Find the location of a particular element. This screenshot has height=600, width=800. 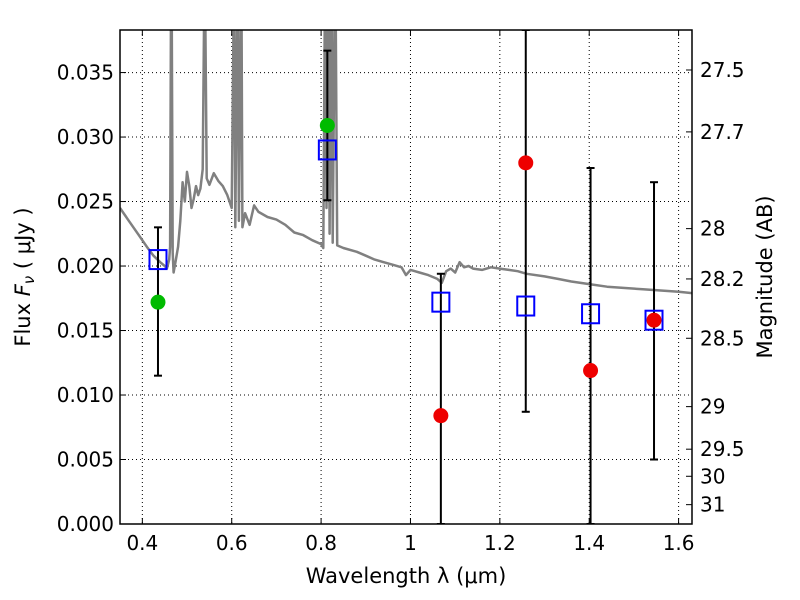

y2-tick-label: 28.2 is located at coordinates (722, 279).